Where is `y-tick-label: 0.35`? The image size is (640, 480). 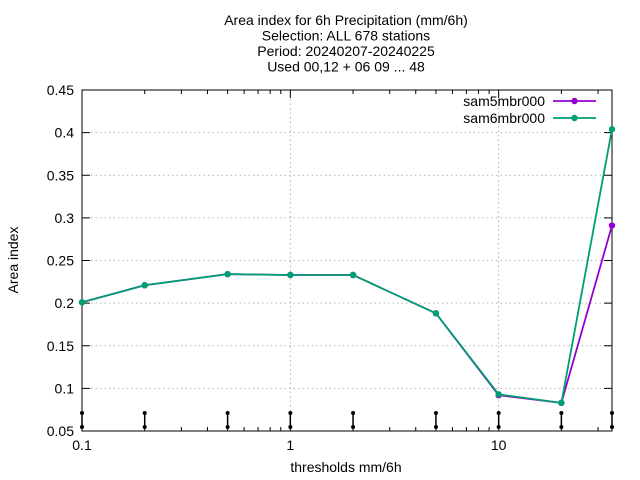 y-tick-label: 0.35 is located at coordinates (60, 175).